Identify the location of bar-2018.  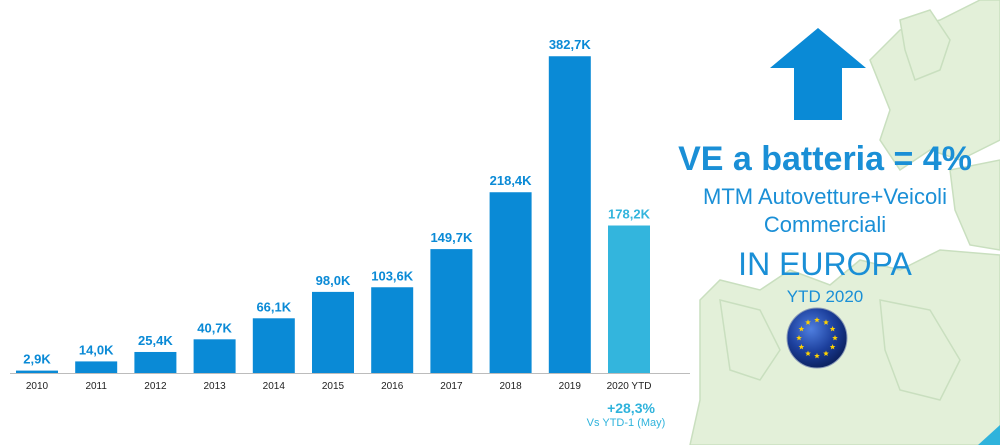
(510, 282).